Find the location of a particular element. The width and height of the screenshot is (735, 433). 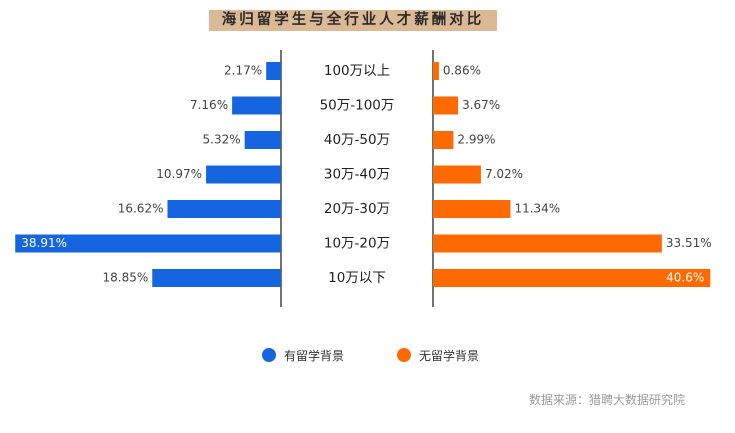

legend-swatch-right is located at coordinates (404, 355).